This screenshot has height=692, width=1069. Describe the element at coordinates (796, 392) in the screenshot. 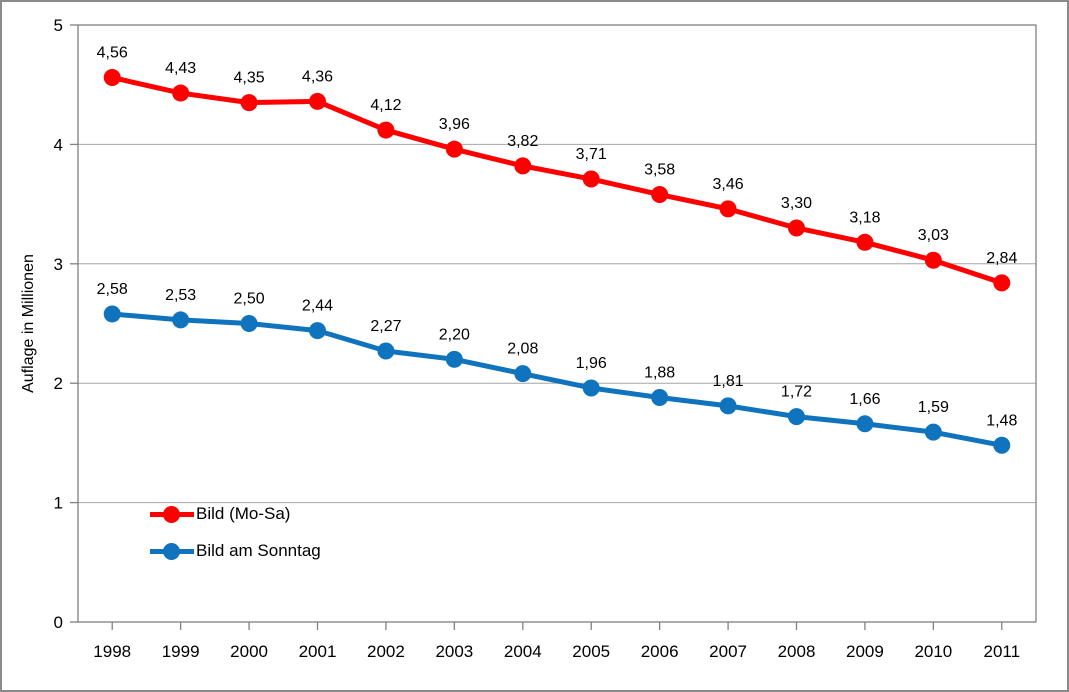

I see `data-label: 1,72` at that location.